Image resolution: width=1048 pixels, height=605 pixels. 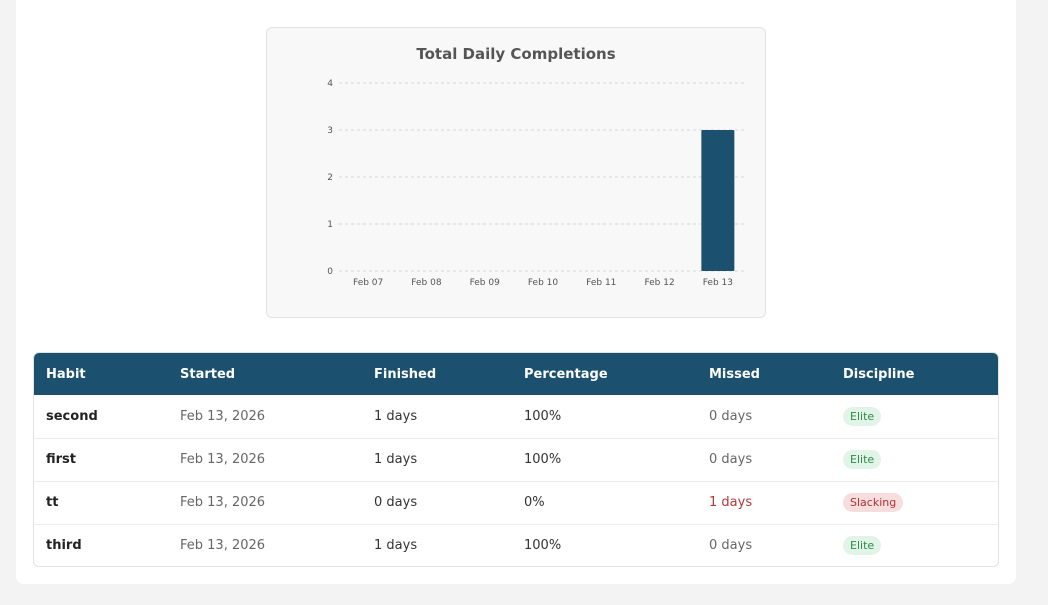 What do you see at coordinates (516, 54) in the screenshot?
I see `chart-title: Total Daily Completions` at bounding box center [516, 54].